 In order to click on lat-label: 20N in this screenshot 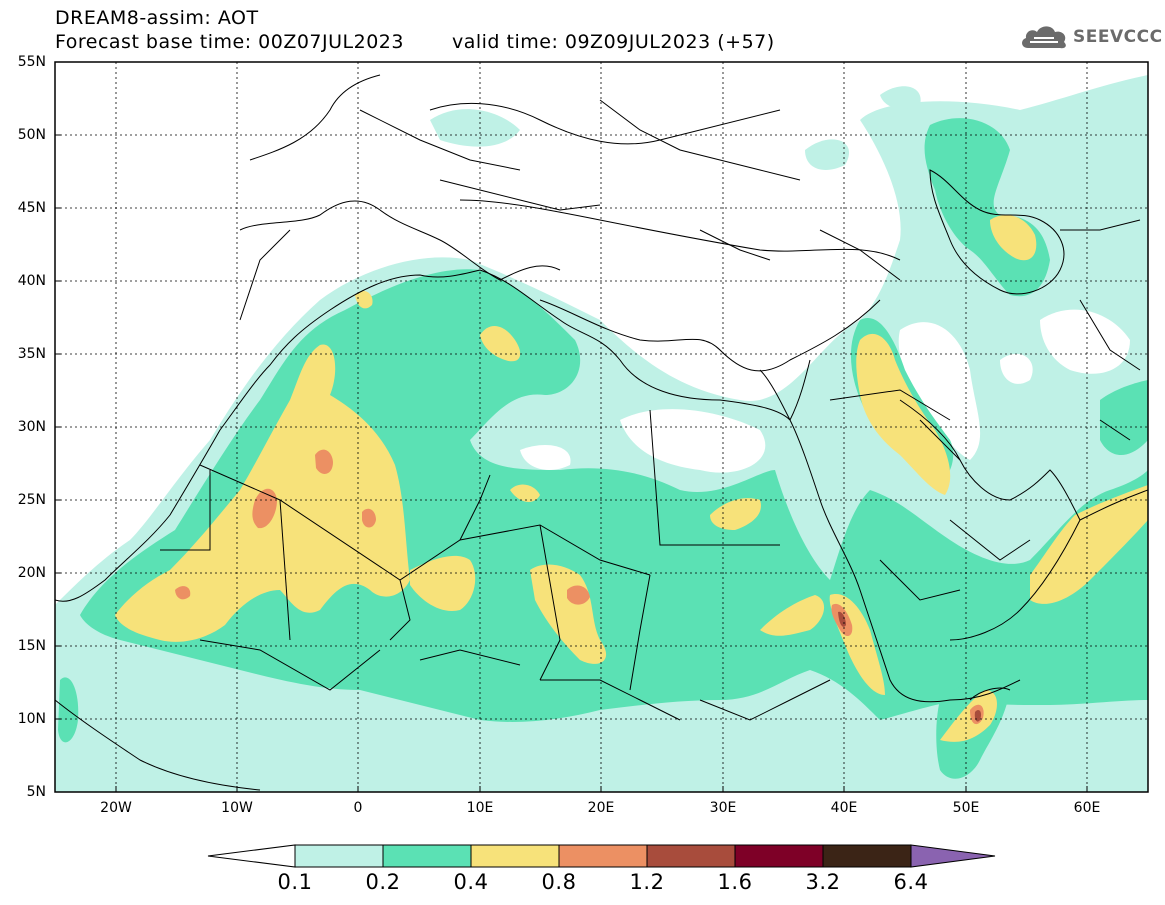, I will do `click(31, 573)`.